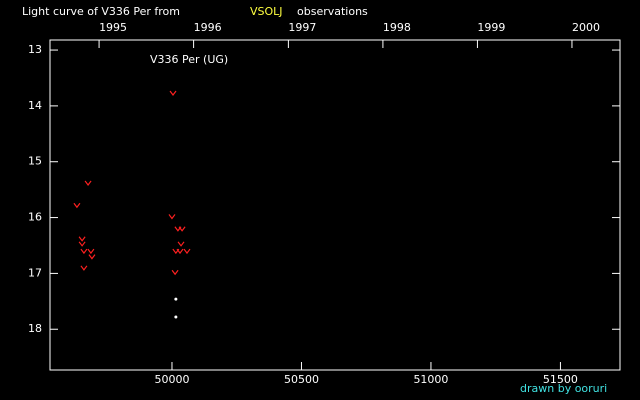  Describe the element at coordinates (397, 27) in the screenshot. I see `x2-tick-label: 1998` at that location.